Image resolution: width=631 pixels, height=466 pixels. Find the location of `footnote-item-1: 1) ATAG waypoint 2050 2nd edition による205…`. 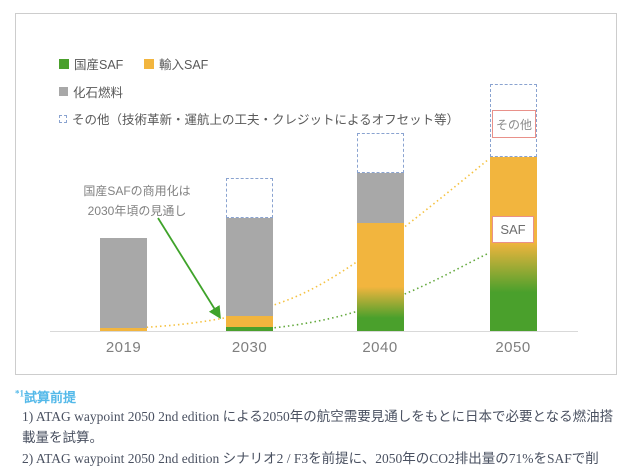

footnote-item-1: 1) ATAG waypoint 2050 2nd edition による205… is located at coordinates (318, 427).